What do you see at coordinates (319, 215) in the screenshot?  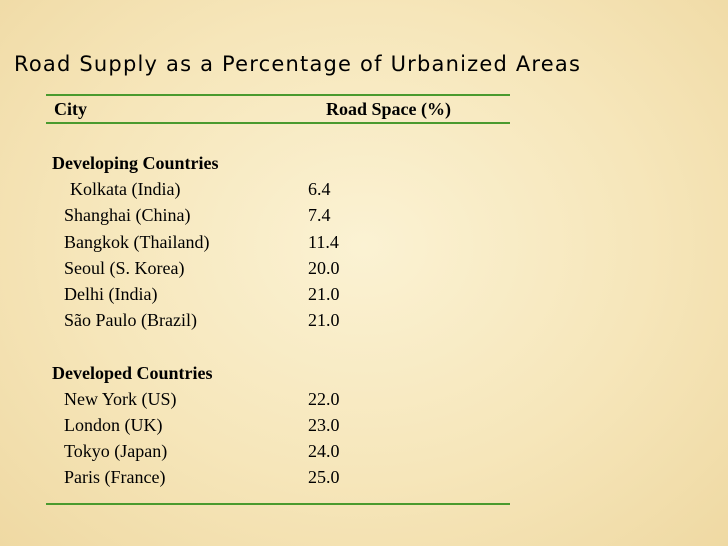 I see `road-space-value: 7.4` at bounding box center [319, 215].